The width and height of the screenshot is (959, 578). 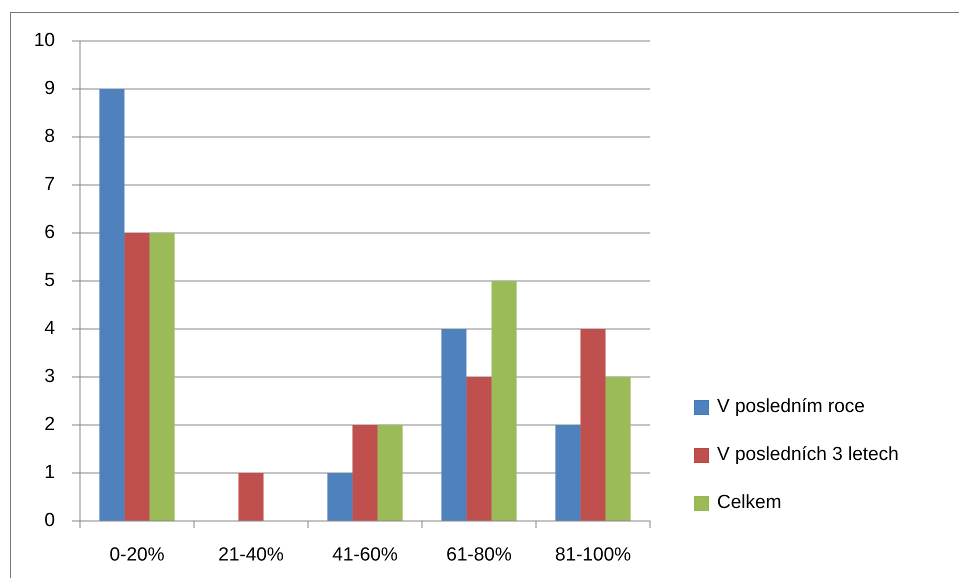 I want to click on x-tick-label: 61-80%, so click(x=479, y=555).